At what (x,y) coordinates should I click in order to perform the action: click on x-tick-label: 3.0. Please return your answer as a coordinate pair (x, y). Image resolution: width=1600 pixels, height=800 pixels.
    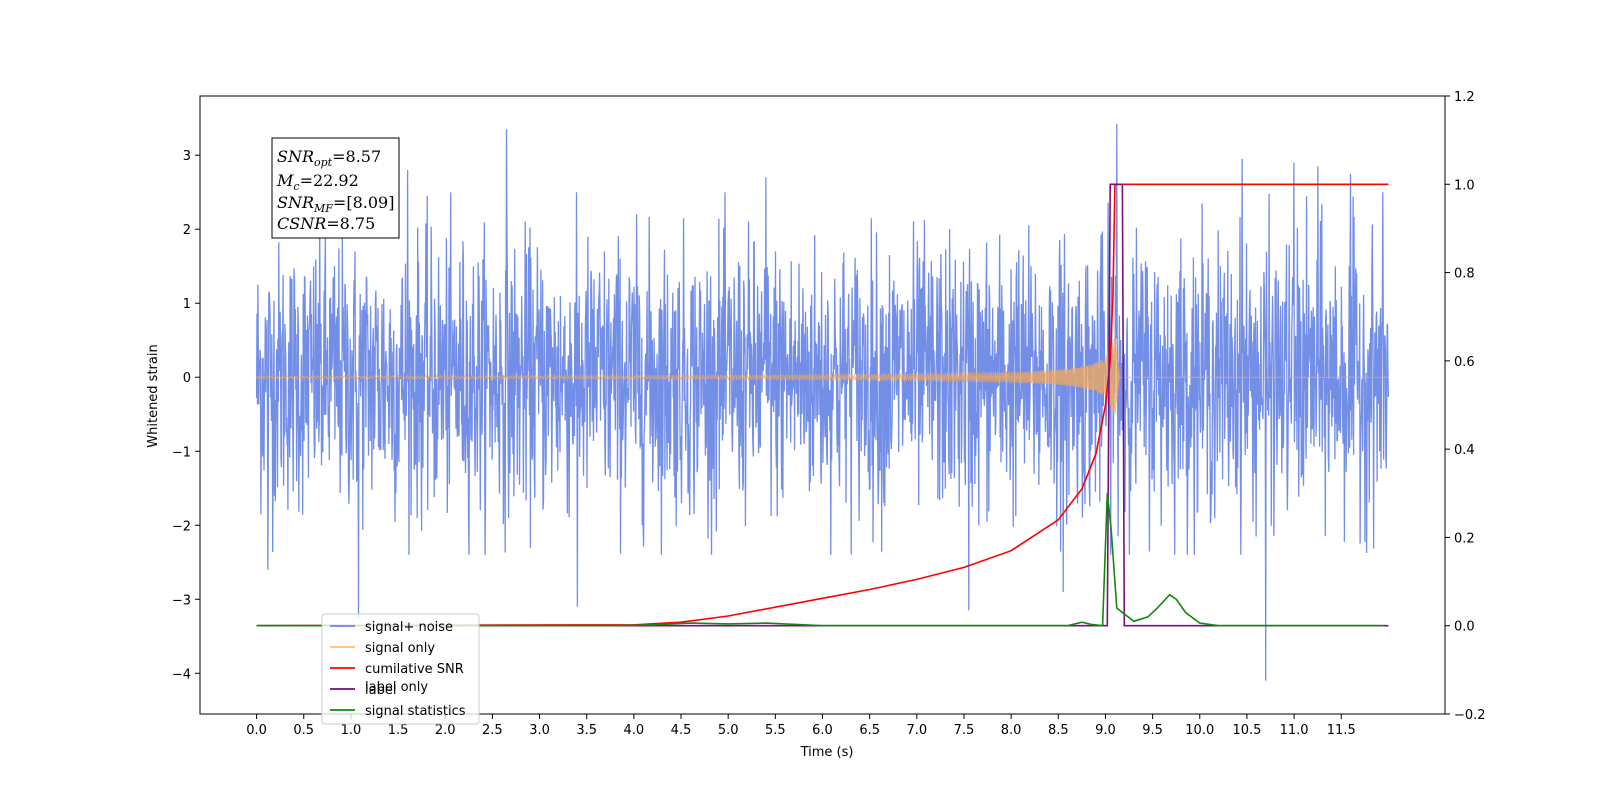
    Looking at the image, I should click on (539, 730).